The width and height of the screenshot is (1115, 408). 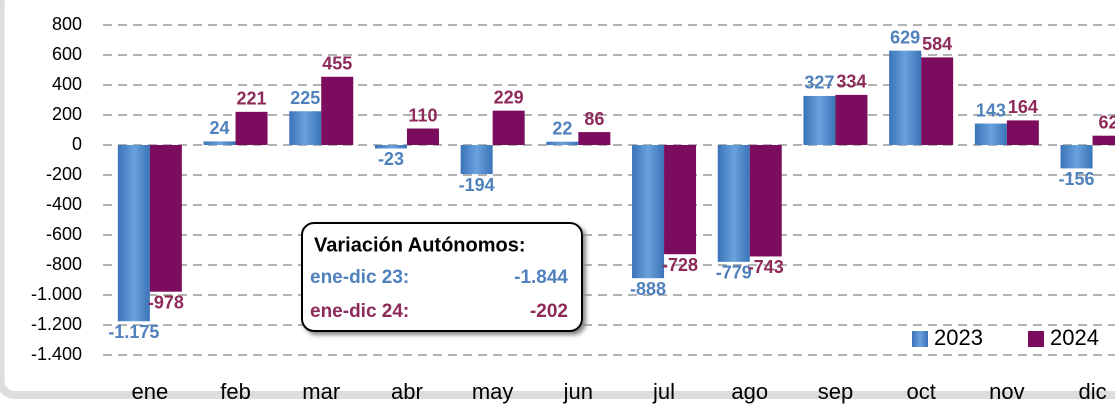 I want to click on y-tick-label: 0, so click(x=77, y=144).